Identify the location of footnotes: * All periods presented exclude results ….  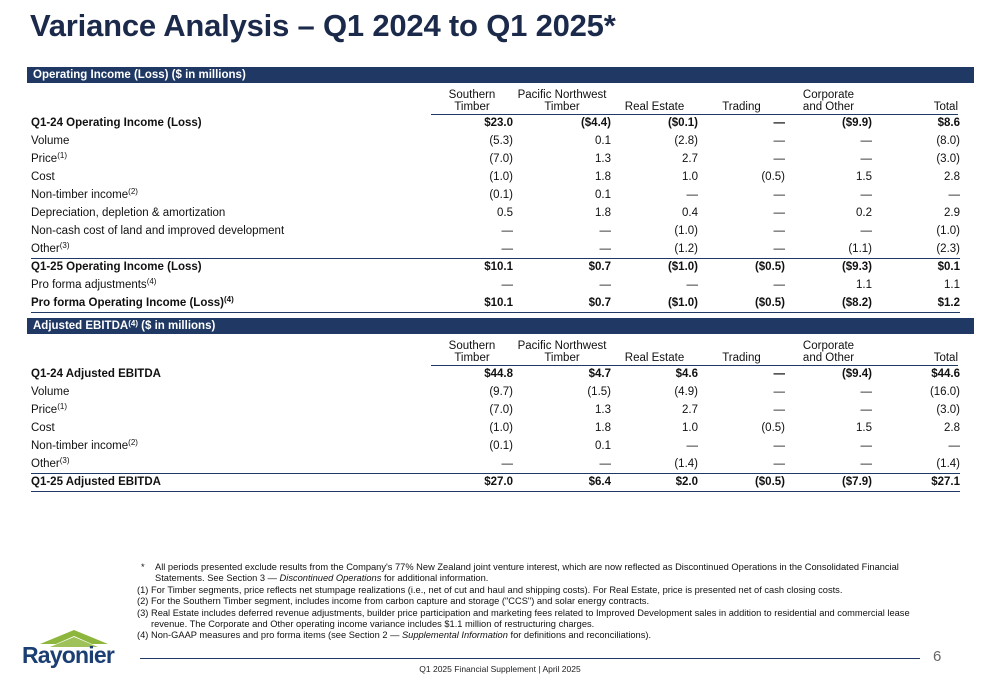
(527, 602).